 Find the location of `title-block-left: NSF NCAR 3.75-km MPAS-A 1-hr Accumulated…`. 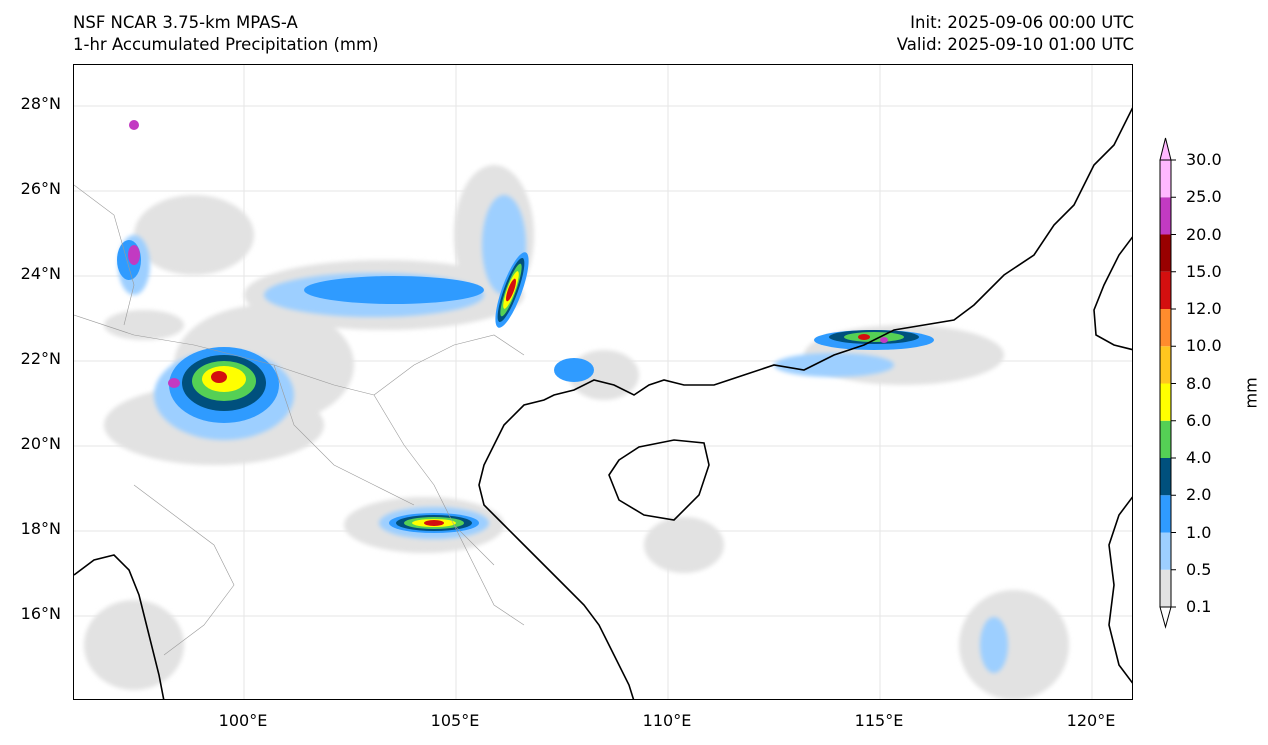

title-block-left: NSF NCAR 3.75-km MPAS-A 1-hr Accumulated… is located at coordinates (226, 34).